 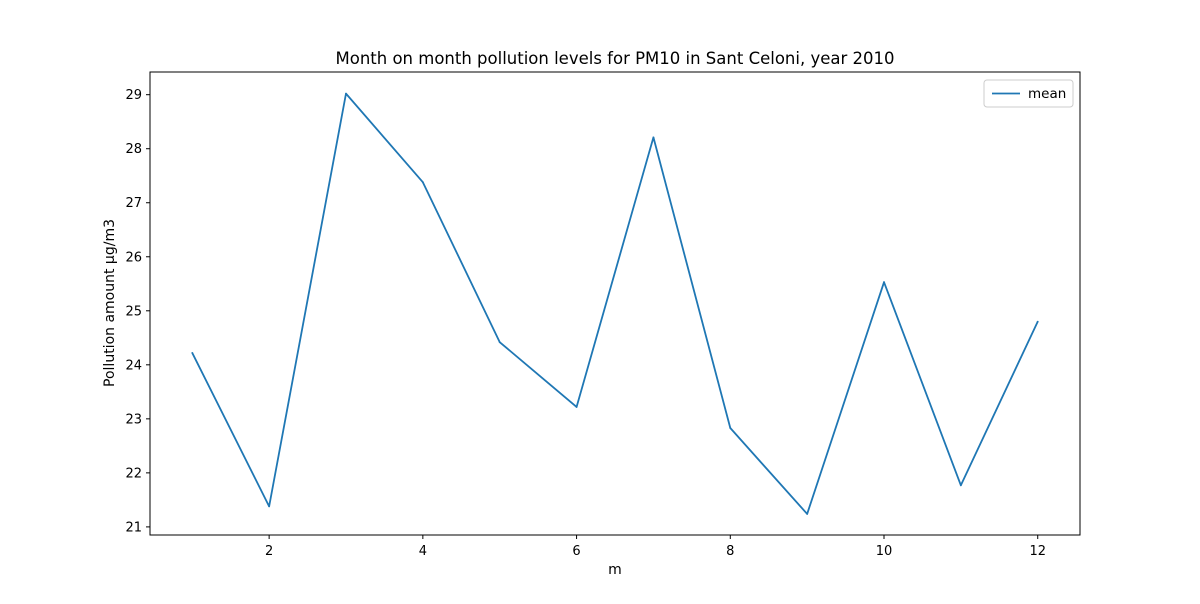 What do you see at coordinates (133, 419) in the screenshot?
I see `y-tick-label: 23` at bounding box center [133, 419].